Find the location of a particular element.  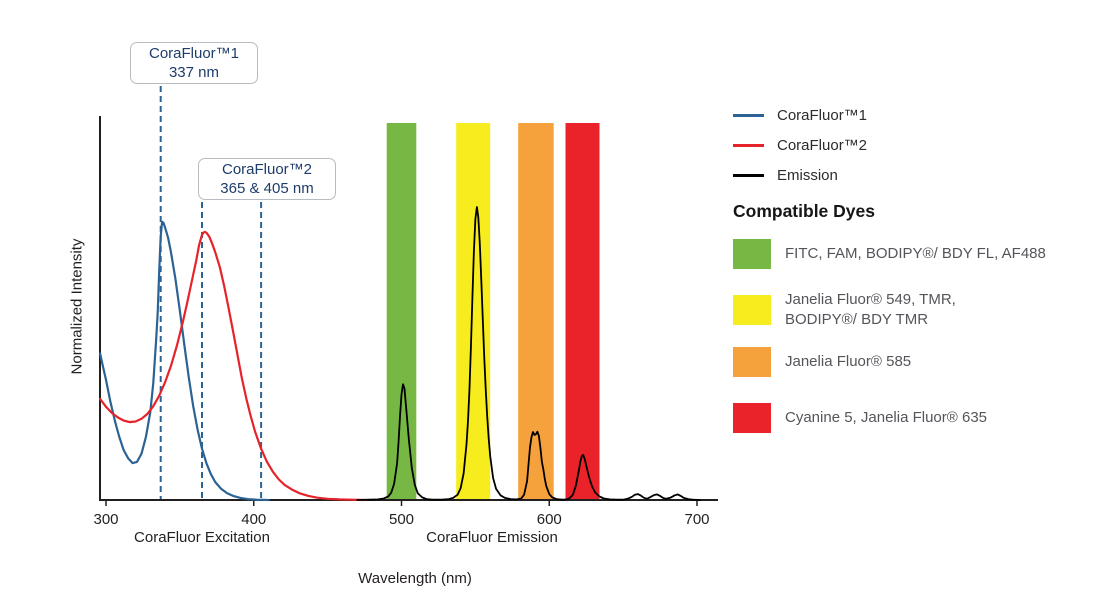

dye-item-orange: Janelia Fluor® 585 is located at coordinates (822, 362).